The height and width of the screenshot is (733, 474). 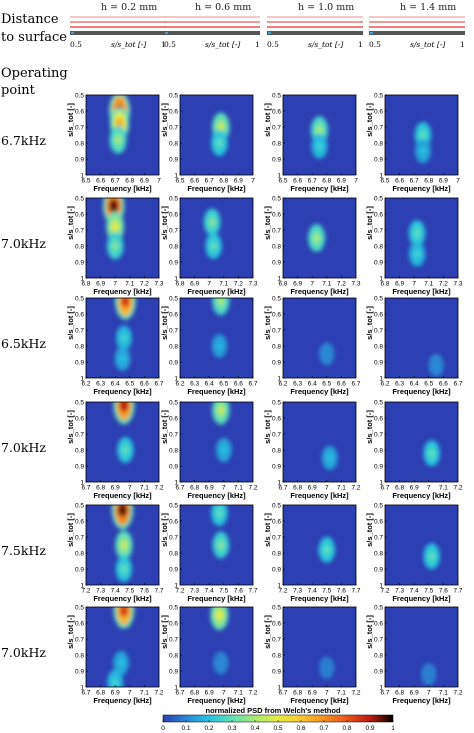 I want to click on x-tick-label: 7.4, so click(x=209, y=591).